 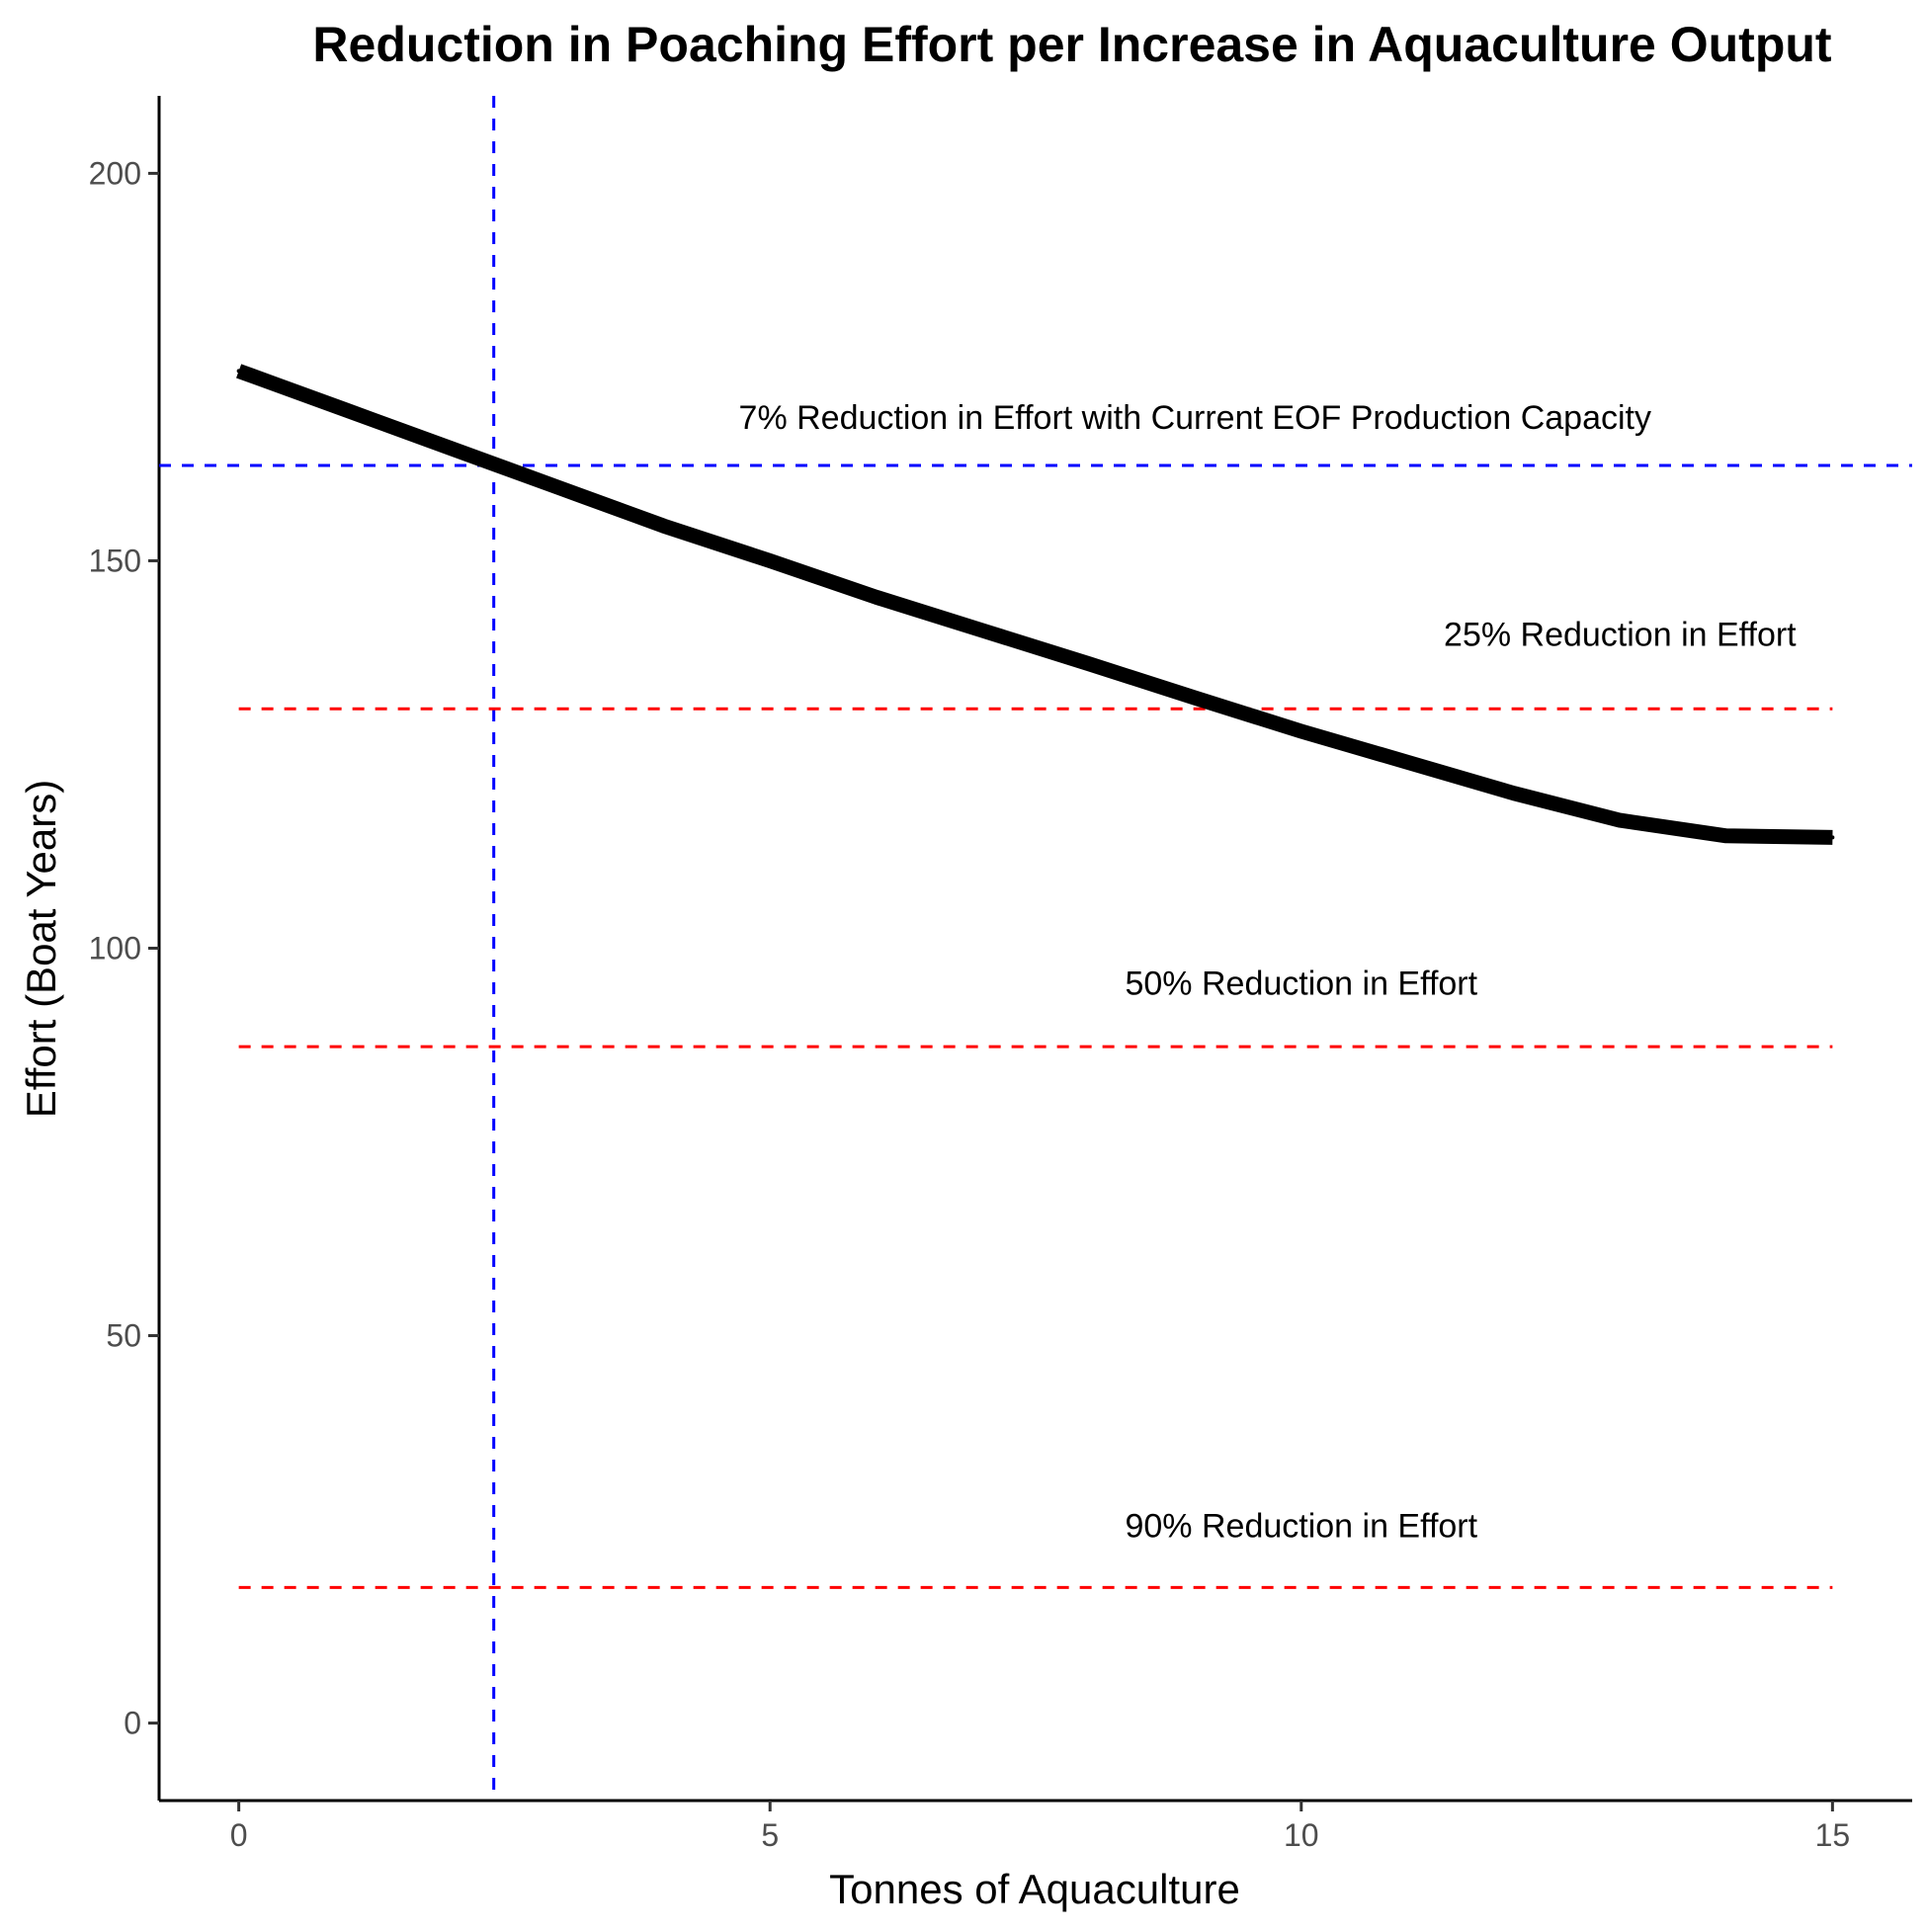 I want to click on x-tick-label: 10, so click(x=1301, y=1835).